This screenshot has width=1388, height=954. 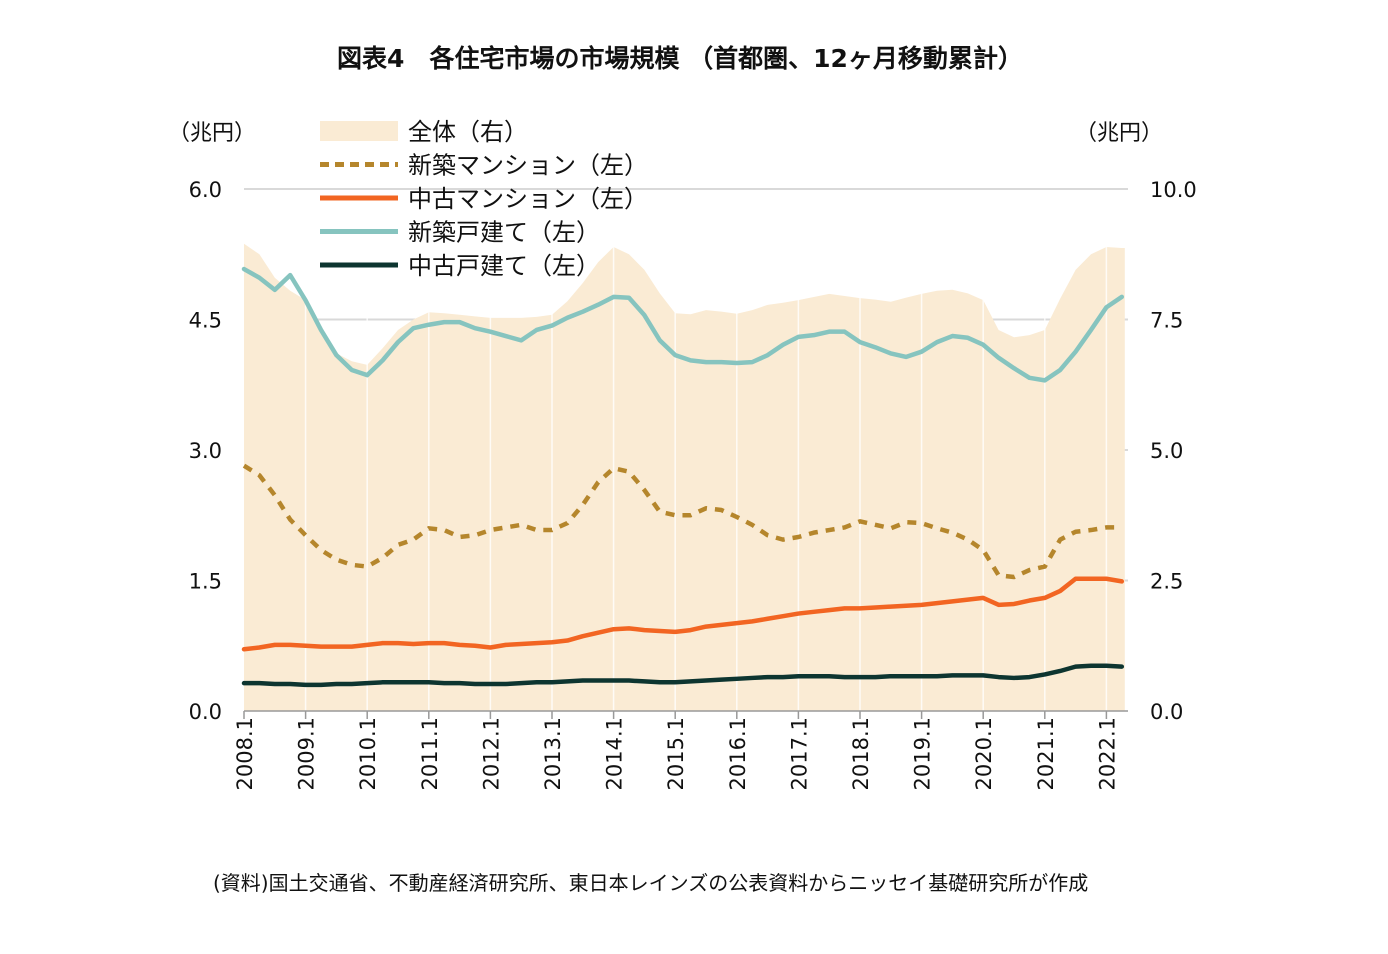 I want to click on right-tick-label: 5.0, so click(x=1166, y=451).